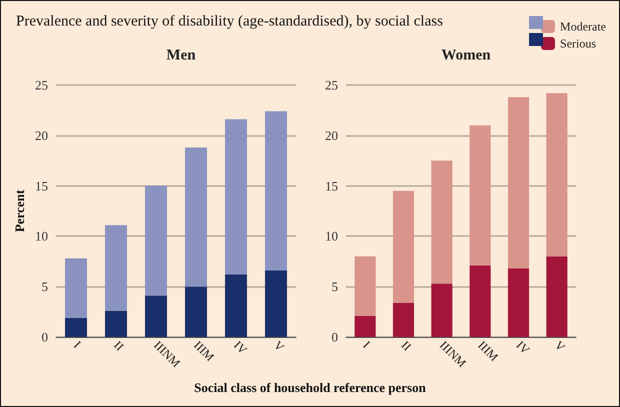 The image size is (620, 407). What do you see at coordinates (583, 27) in the screenshot?
I see `legend-label: Moderate` at bounding box center [583, 27].